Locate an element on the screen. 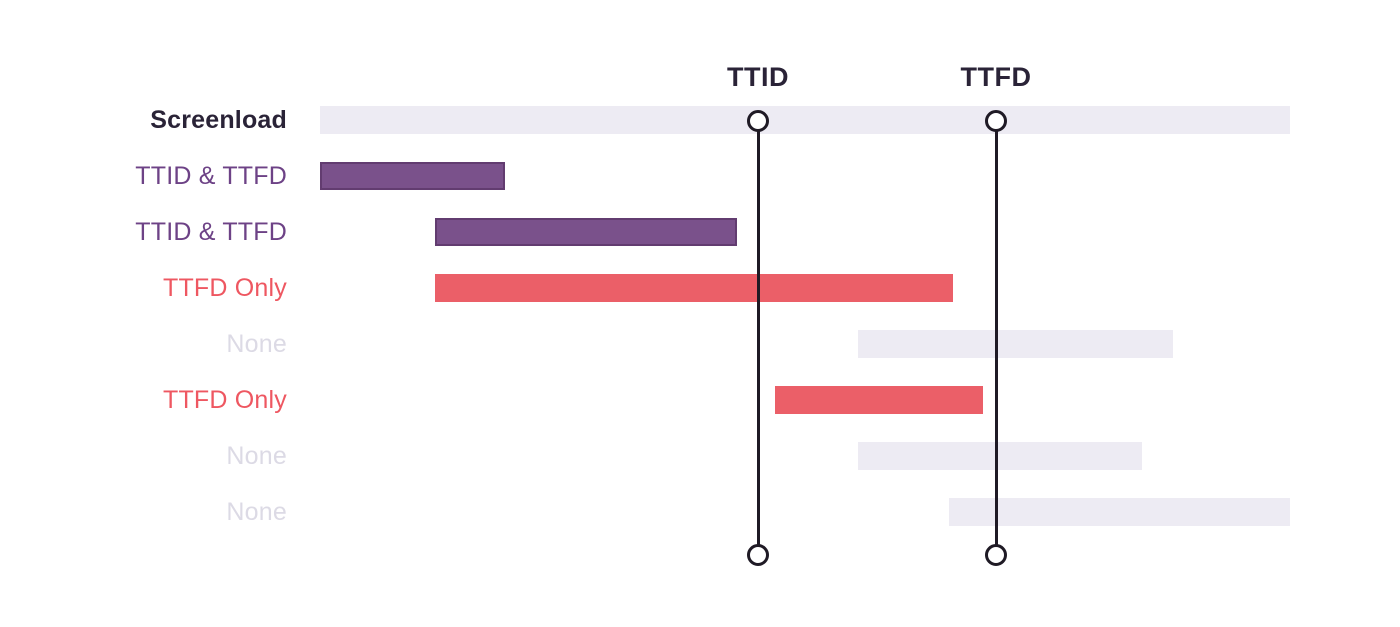 Image resolution: width=1400 pixels, height=627 pixels. row-span-ttfd-only-2: TTFD Only is located at coordinates (700, 400).